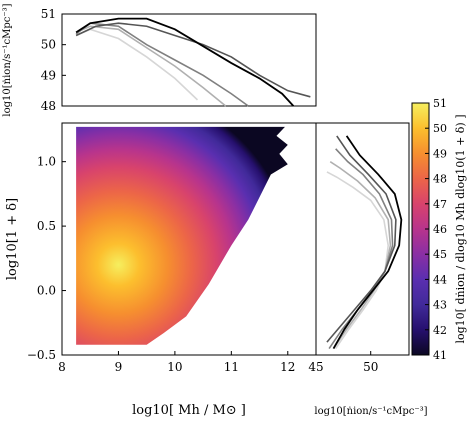  Describe the element at coordinates (440, 355) in the screenshot. I see `colorbar-tick-label: 41` at that location.